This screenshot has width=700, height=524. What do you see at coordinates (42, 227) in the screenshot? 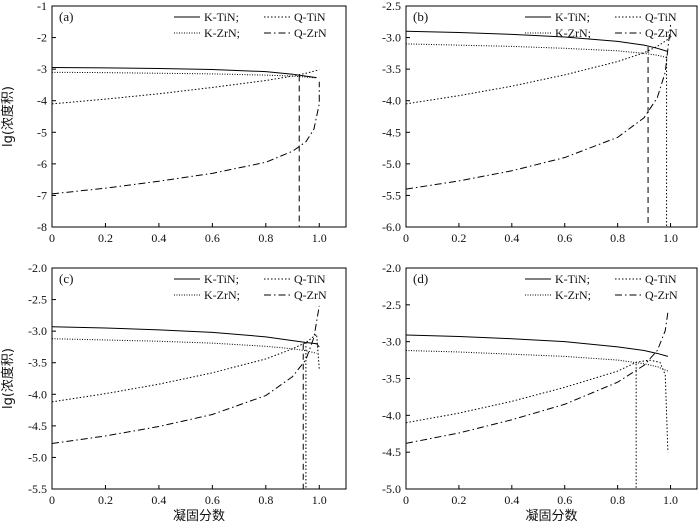
I see `y-tick-label: -8` at bounding box center [42, 227].